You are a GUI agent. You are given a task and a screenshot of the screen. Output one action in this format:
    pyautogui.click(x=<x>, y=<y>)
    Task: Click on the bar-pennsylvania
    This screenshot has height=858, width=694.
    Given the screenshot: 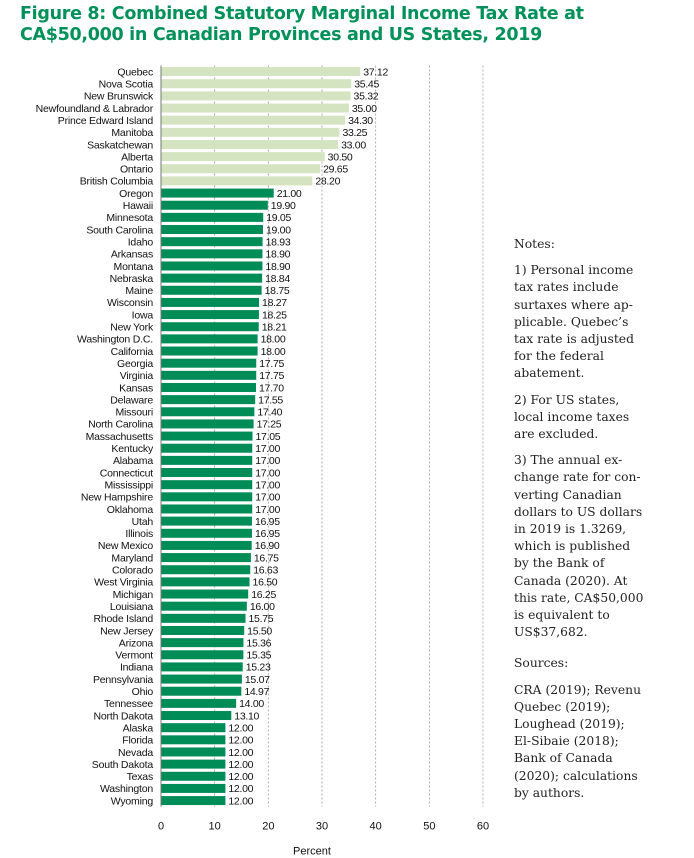 What is the action you would take?
    pyautogui.click(x=201, y=679)
    